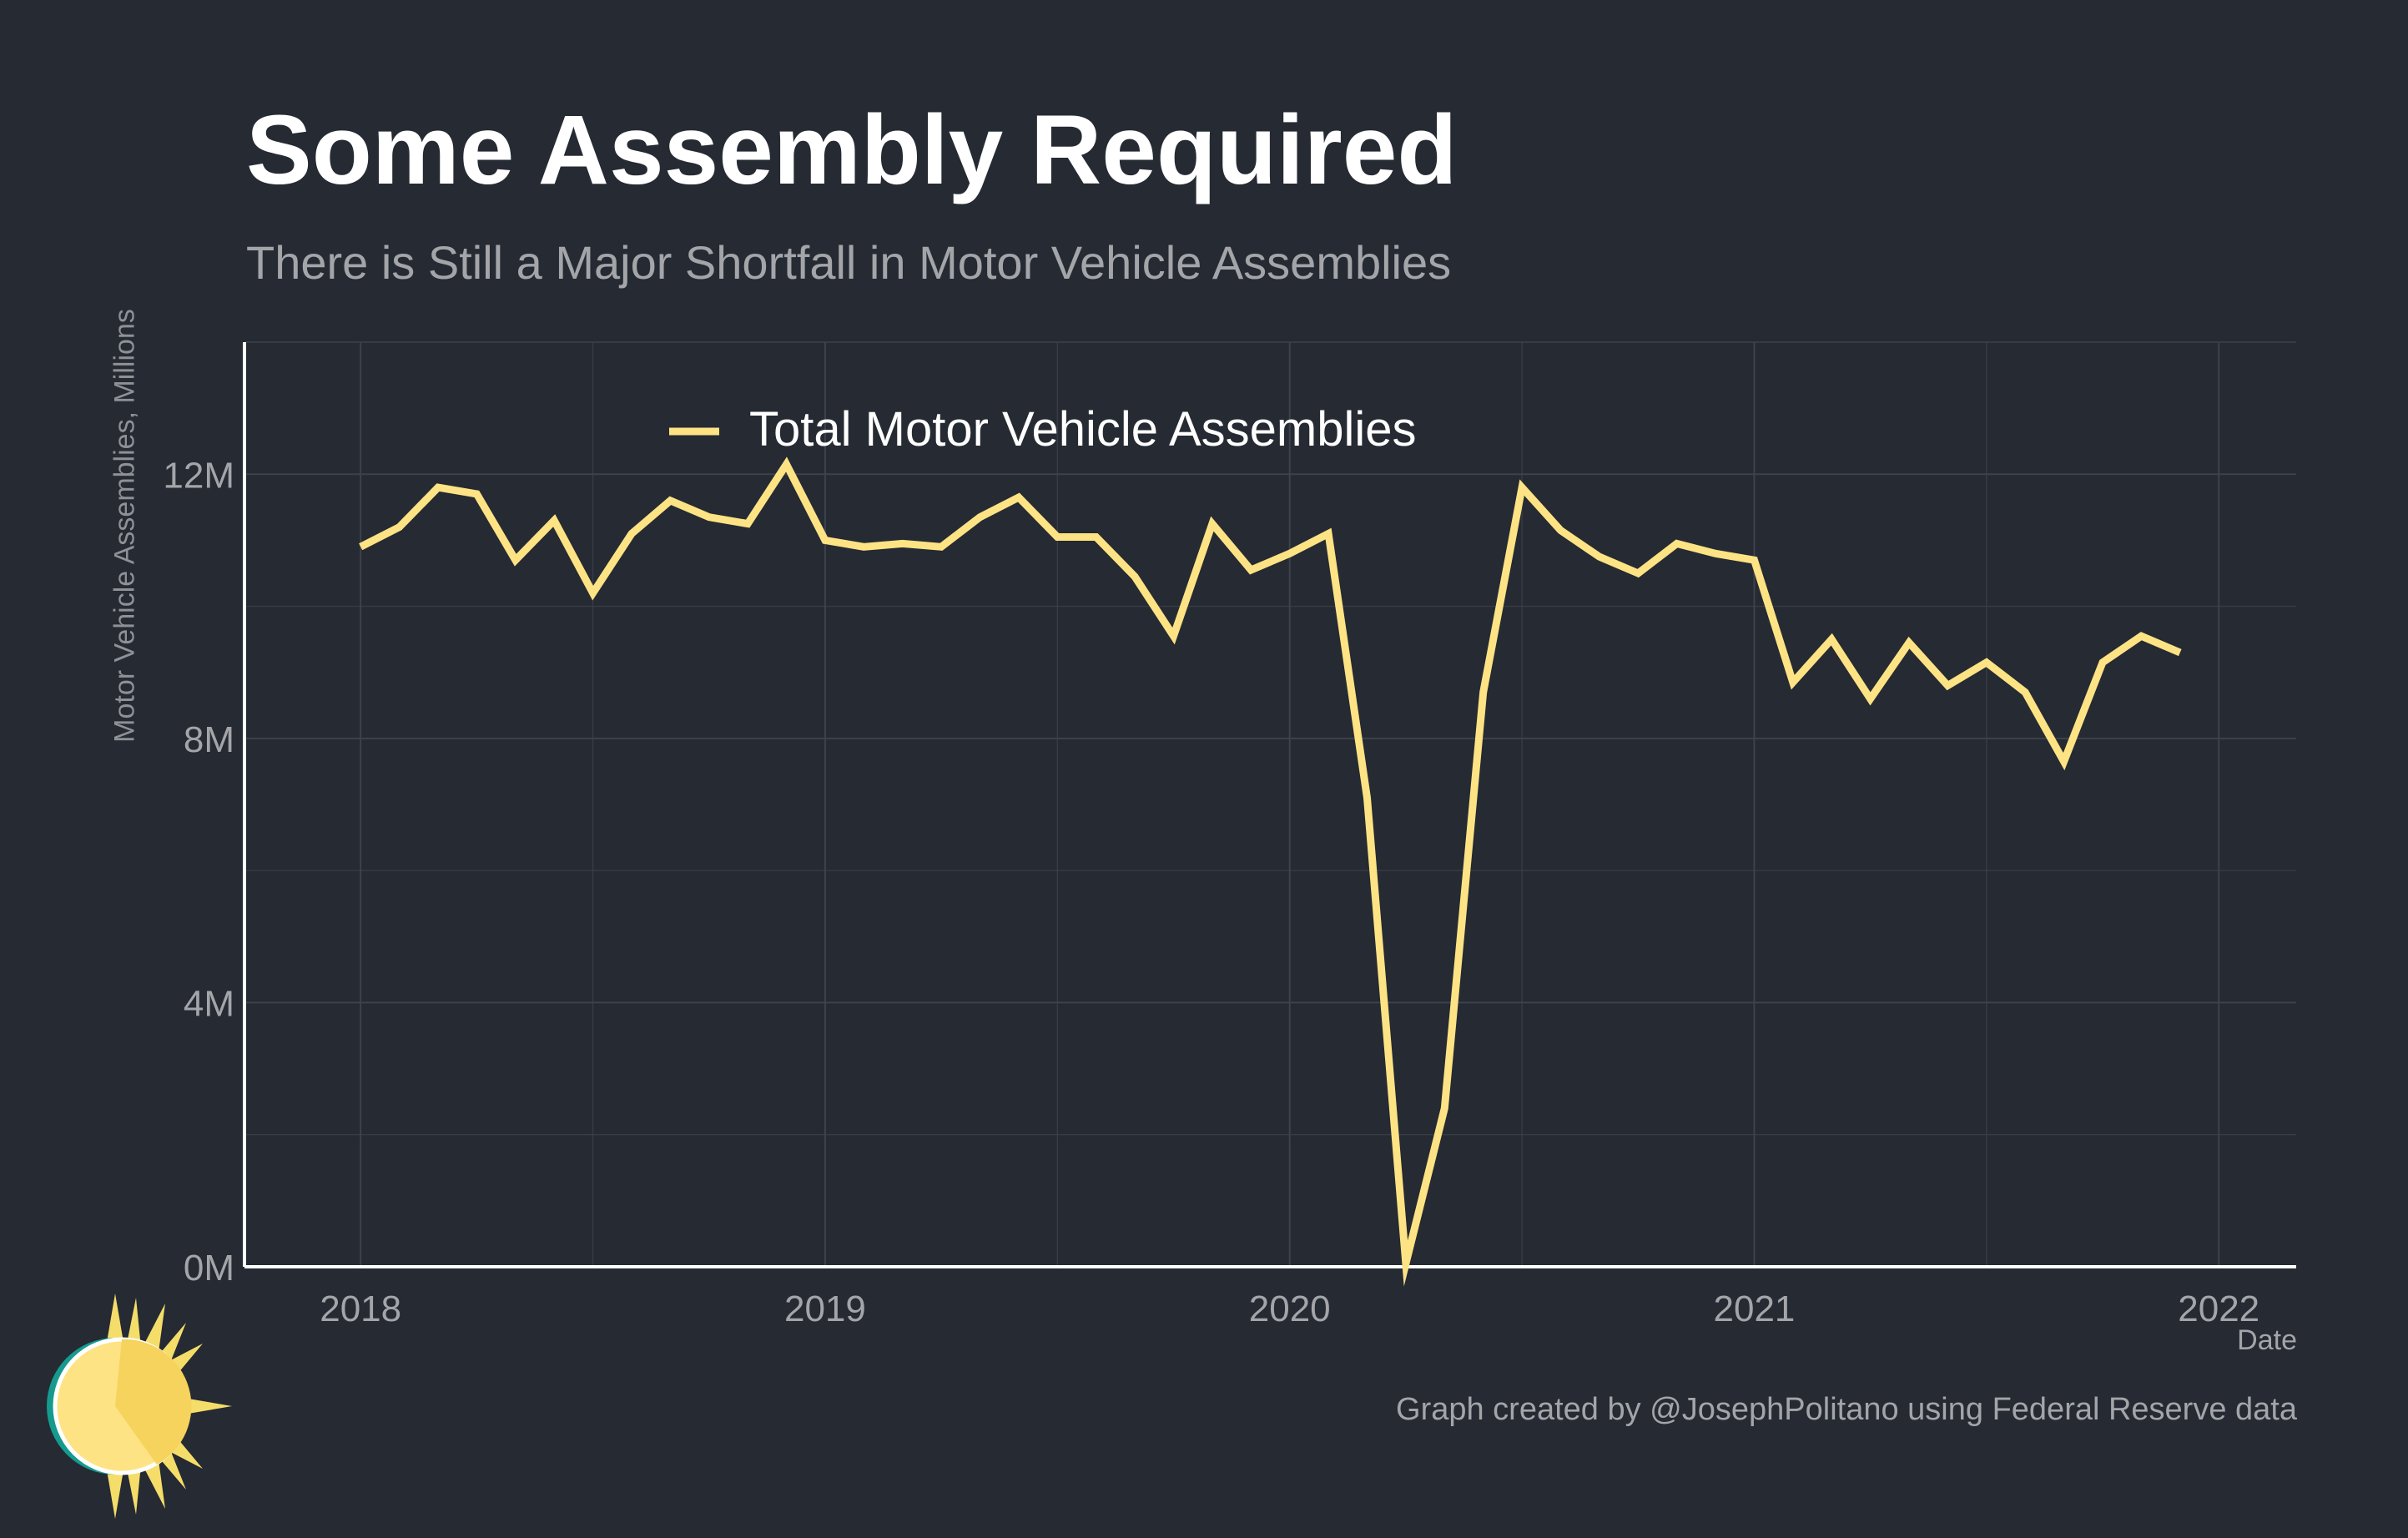 This screenshot has width=2408, height=1538. Describe the element at coordinates (139, 1406) in the screenshot. I see `sun-icon` at that location.